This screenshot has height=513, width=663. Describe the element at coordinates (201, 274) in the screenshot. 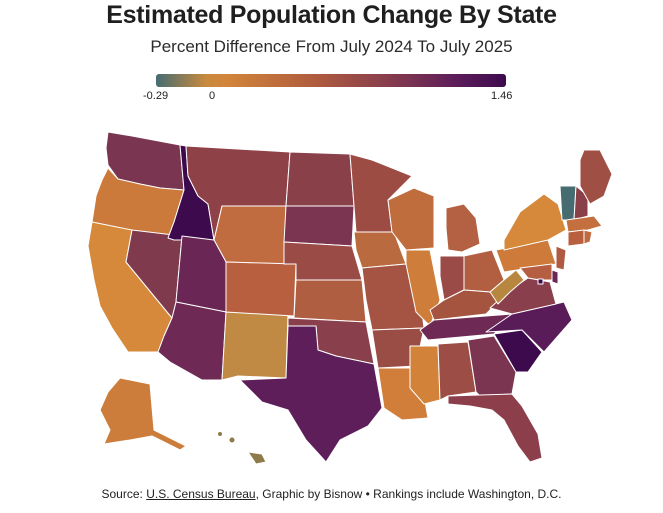

I see `state-UT` at that location.